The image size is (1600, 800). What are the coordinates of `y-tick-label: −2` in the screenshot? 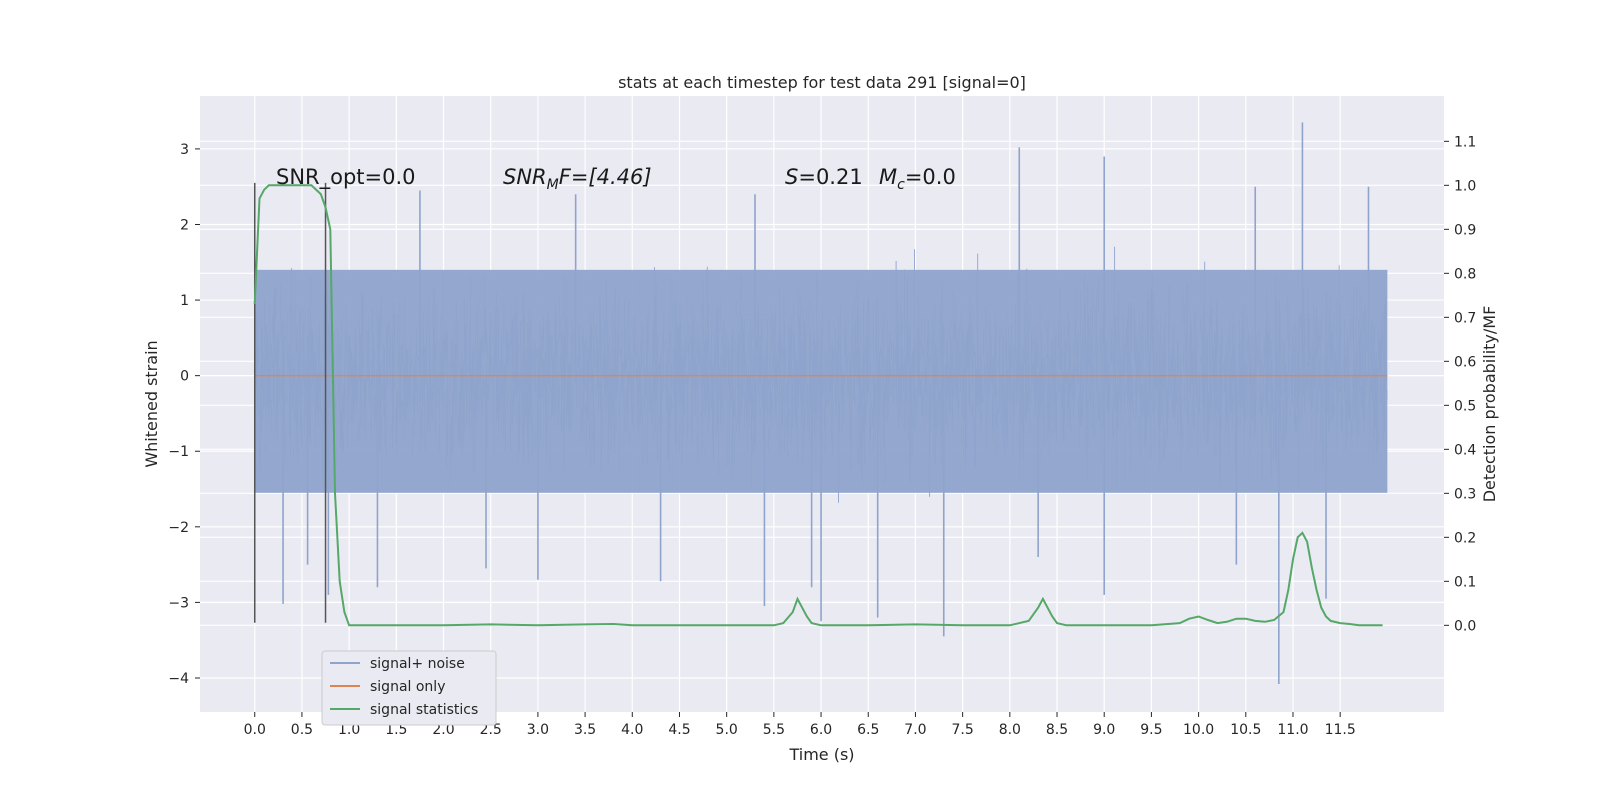 It's located at (178, 528).